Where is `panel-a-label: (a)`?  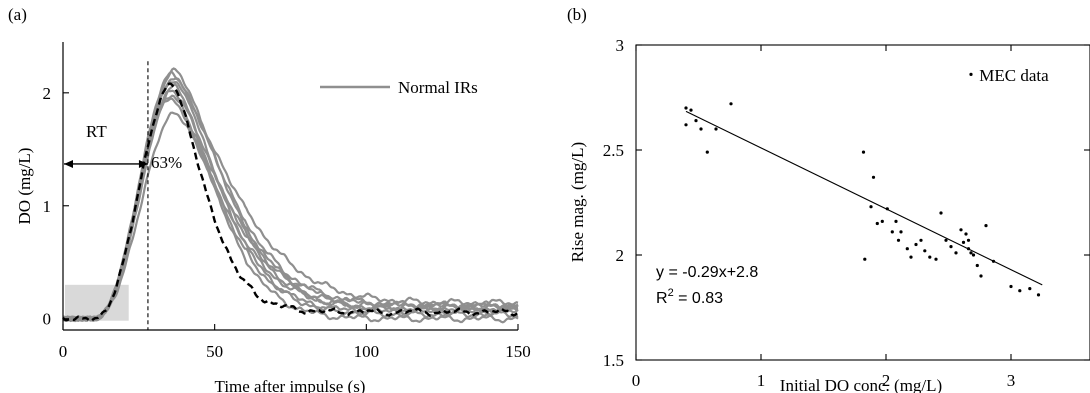 panel-a-label: (a) is located at coordinates (17, 14).